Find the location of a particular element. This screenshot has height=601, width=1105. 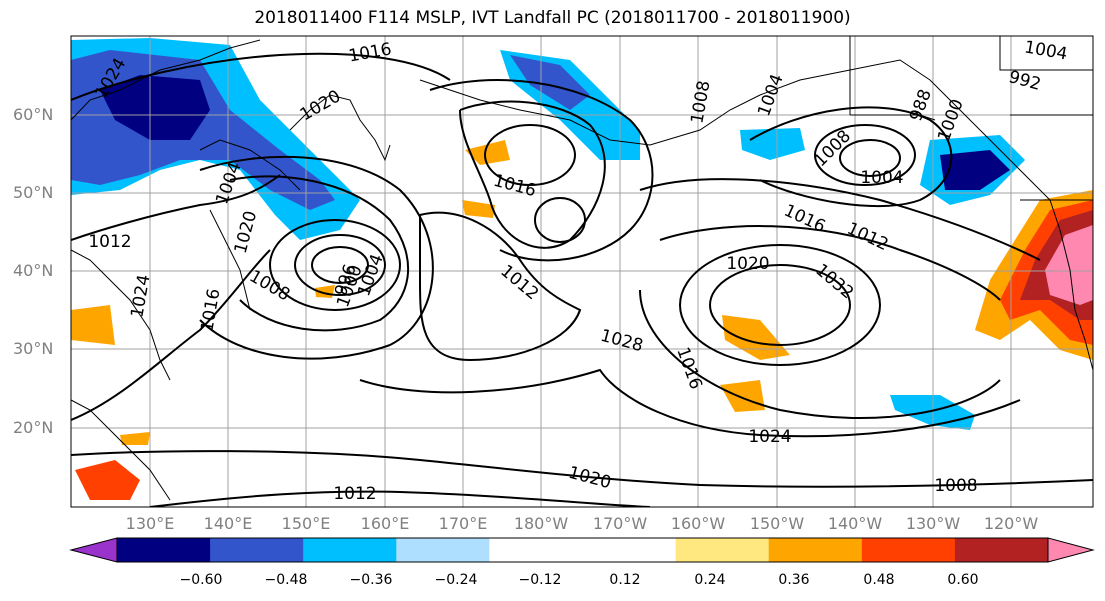

lat-label-20n: 20°N is located at coordinates (33, 427).